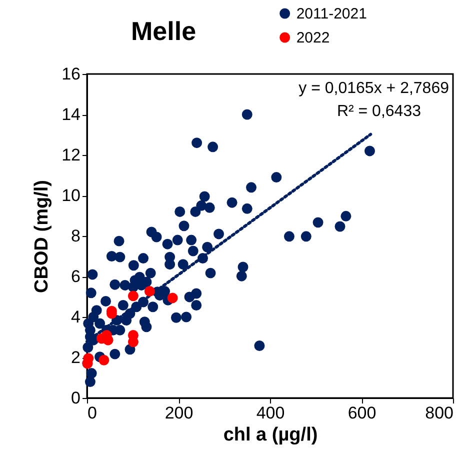  I want to click on chart-title: Melle, so click(163, 31).